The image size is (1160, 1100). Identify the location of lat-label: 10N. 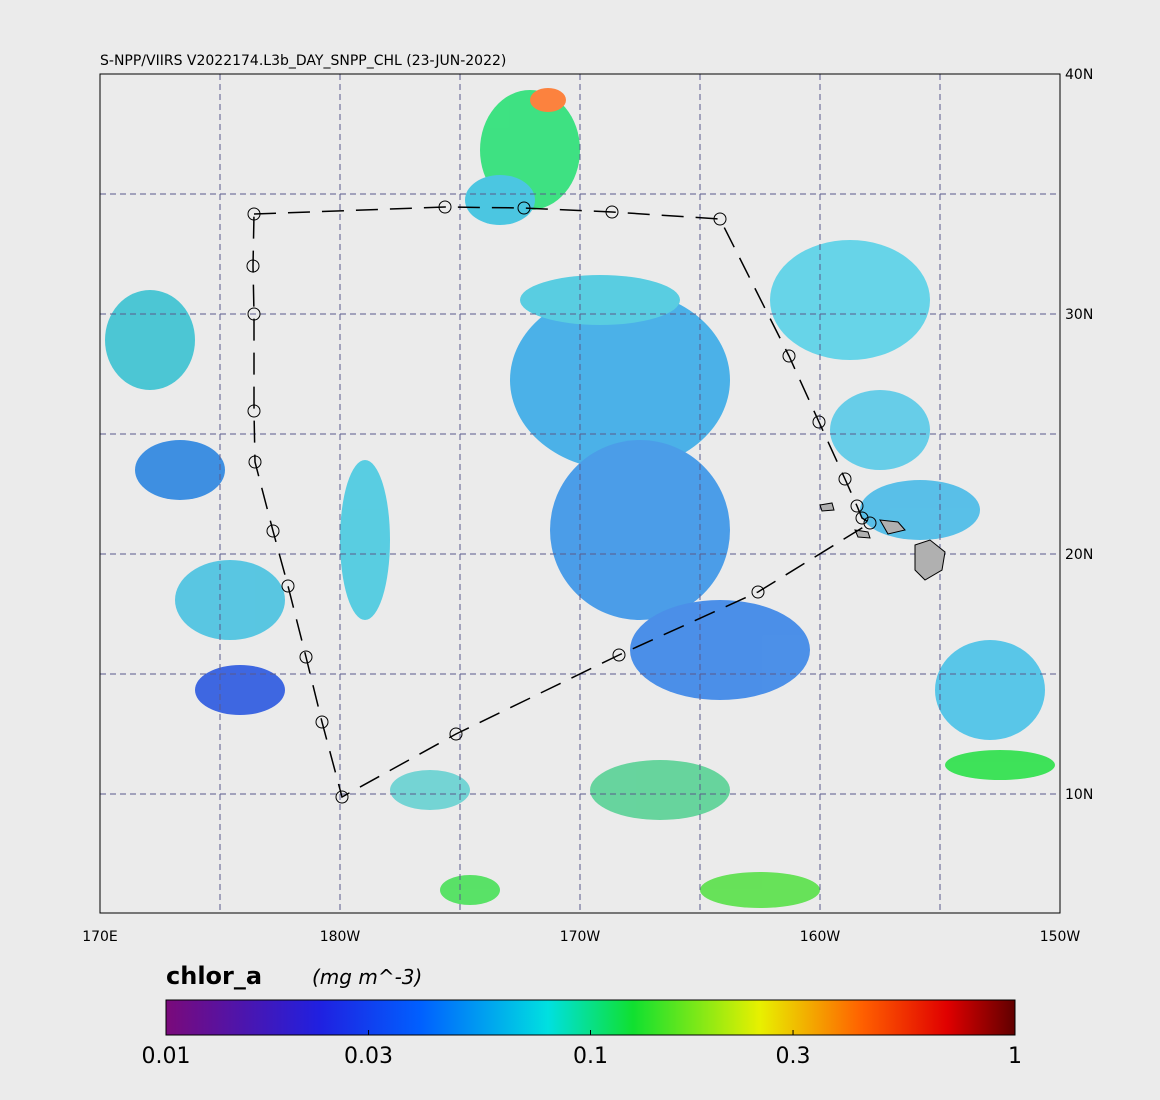
(1079, 795).